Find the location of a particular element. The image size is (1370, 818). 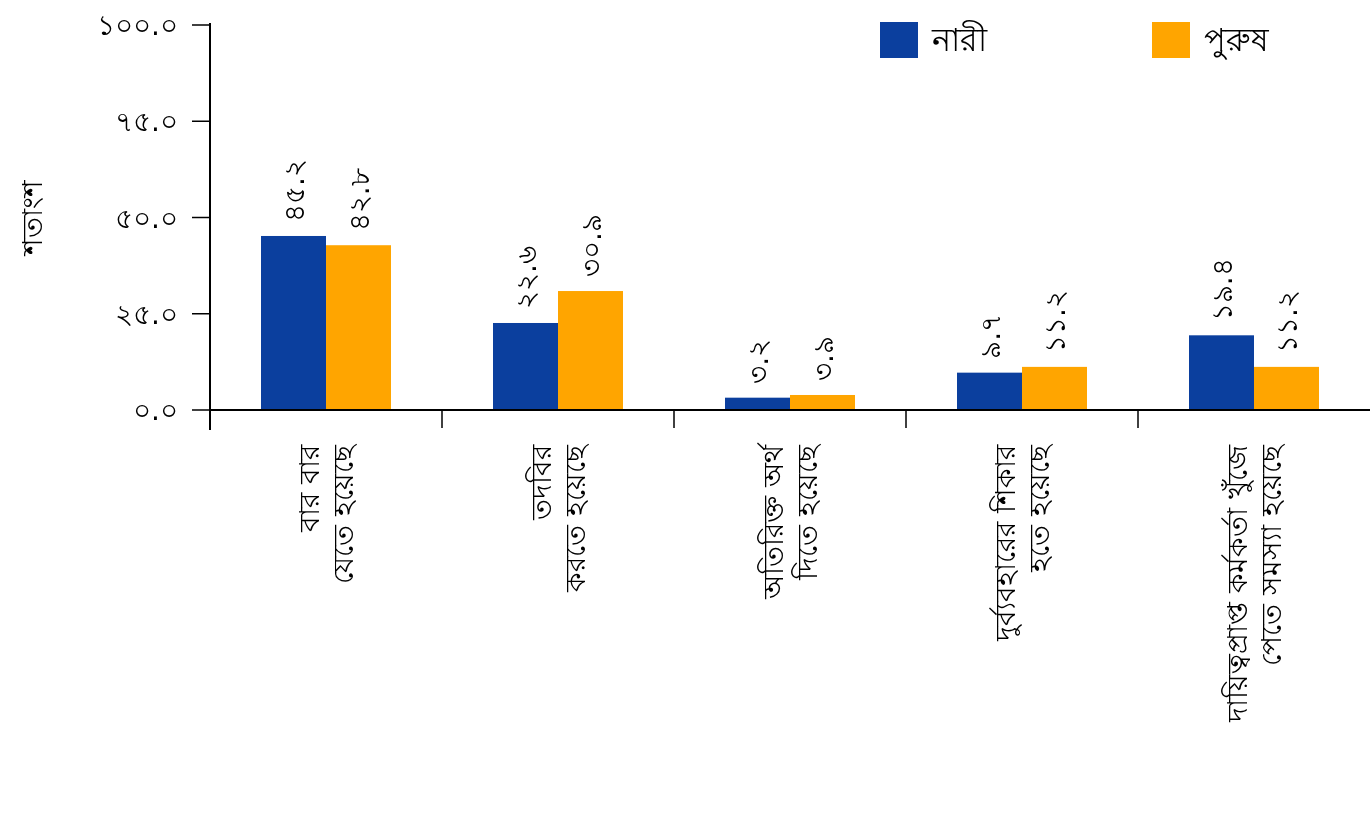

y-tick-label: ৫০.০ is located at coordinates (146, 218).